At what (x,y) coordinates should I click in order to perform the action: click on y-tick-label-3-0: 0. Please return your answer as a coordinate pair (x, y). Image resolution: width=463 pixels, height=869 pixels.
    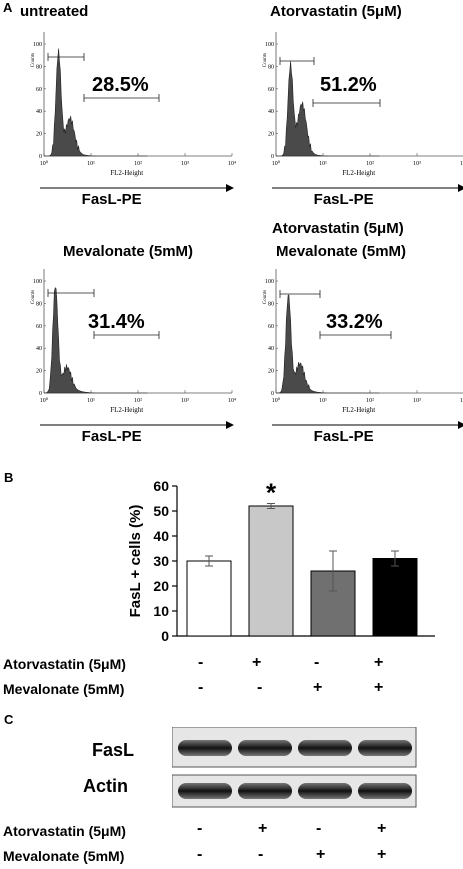
    Looking at the image, I should click on (272, 394).